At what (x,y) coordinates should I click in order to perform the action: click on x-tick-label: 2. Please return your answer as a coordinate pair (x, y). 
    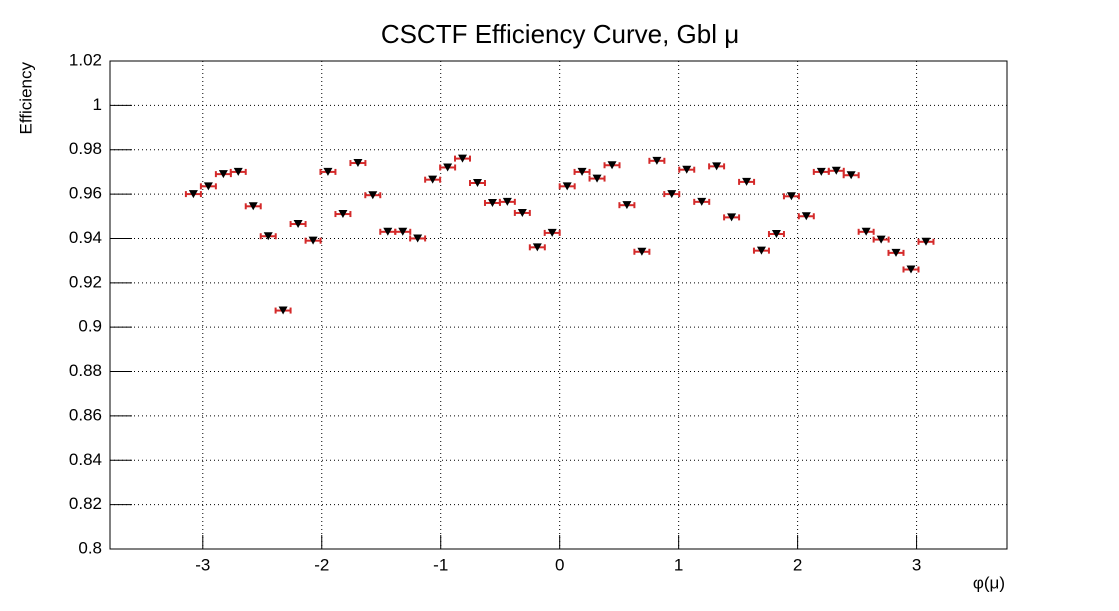
    Looking at the image, I should click on (797, 564).